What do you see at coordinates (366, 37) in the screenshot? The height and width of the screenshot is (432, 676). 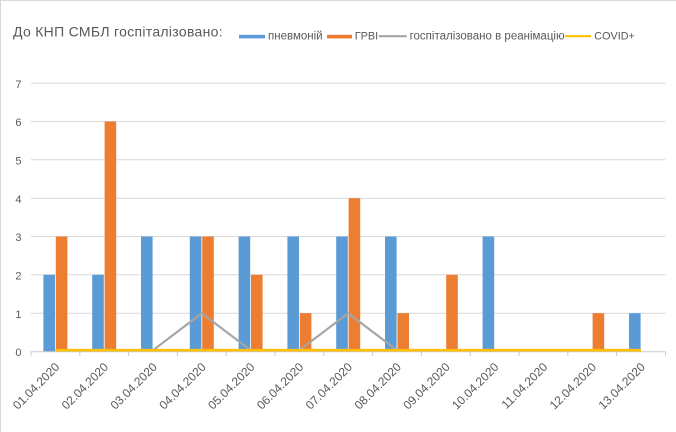 I see `svg-text: ГРВІ` at bounding box center [366, 37].